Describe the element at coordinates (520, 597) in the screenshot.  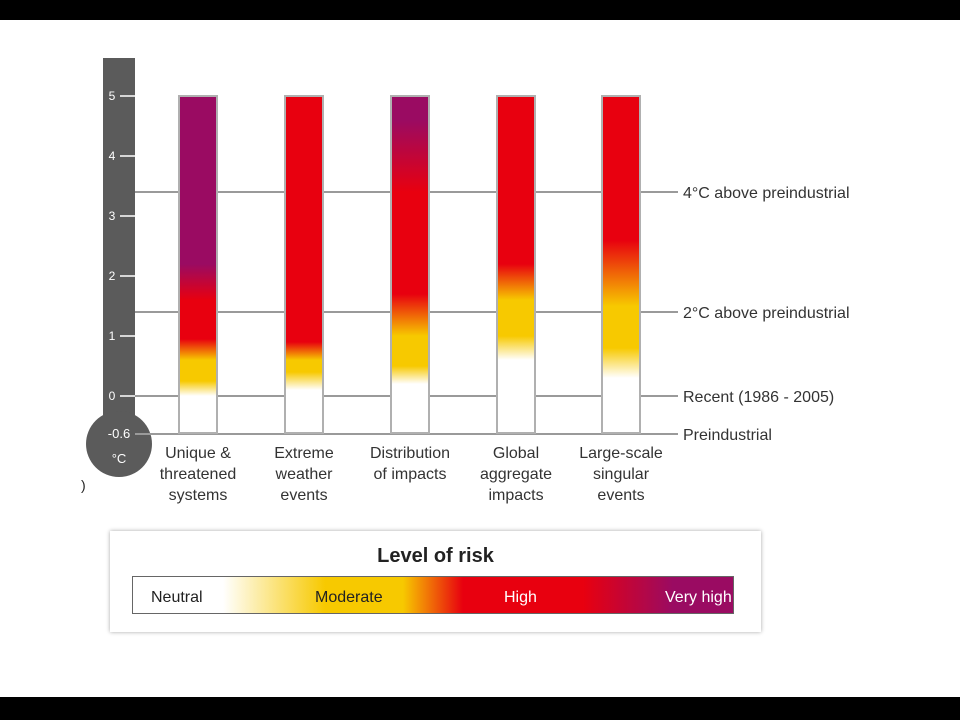
I see `legend-label-high: High` at that location.